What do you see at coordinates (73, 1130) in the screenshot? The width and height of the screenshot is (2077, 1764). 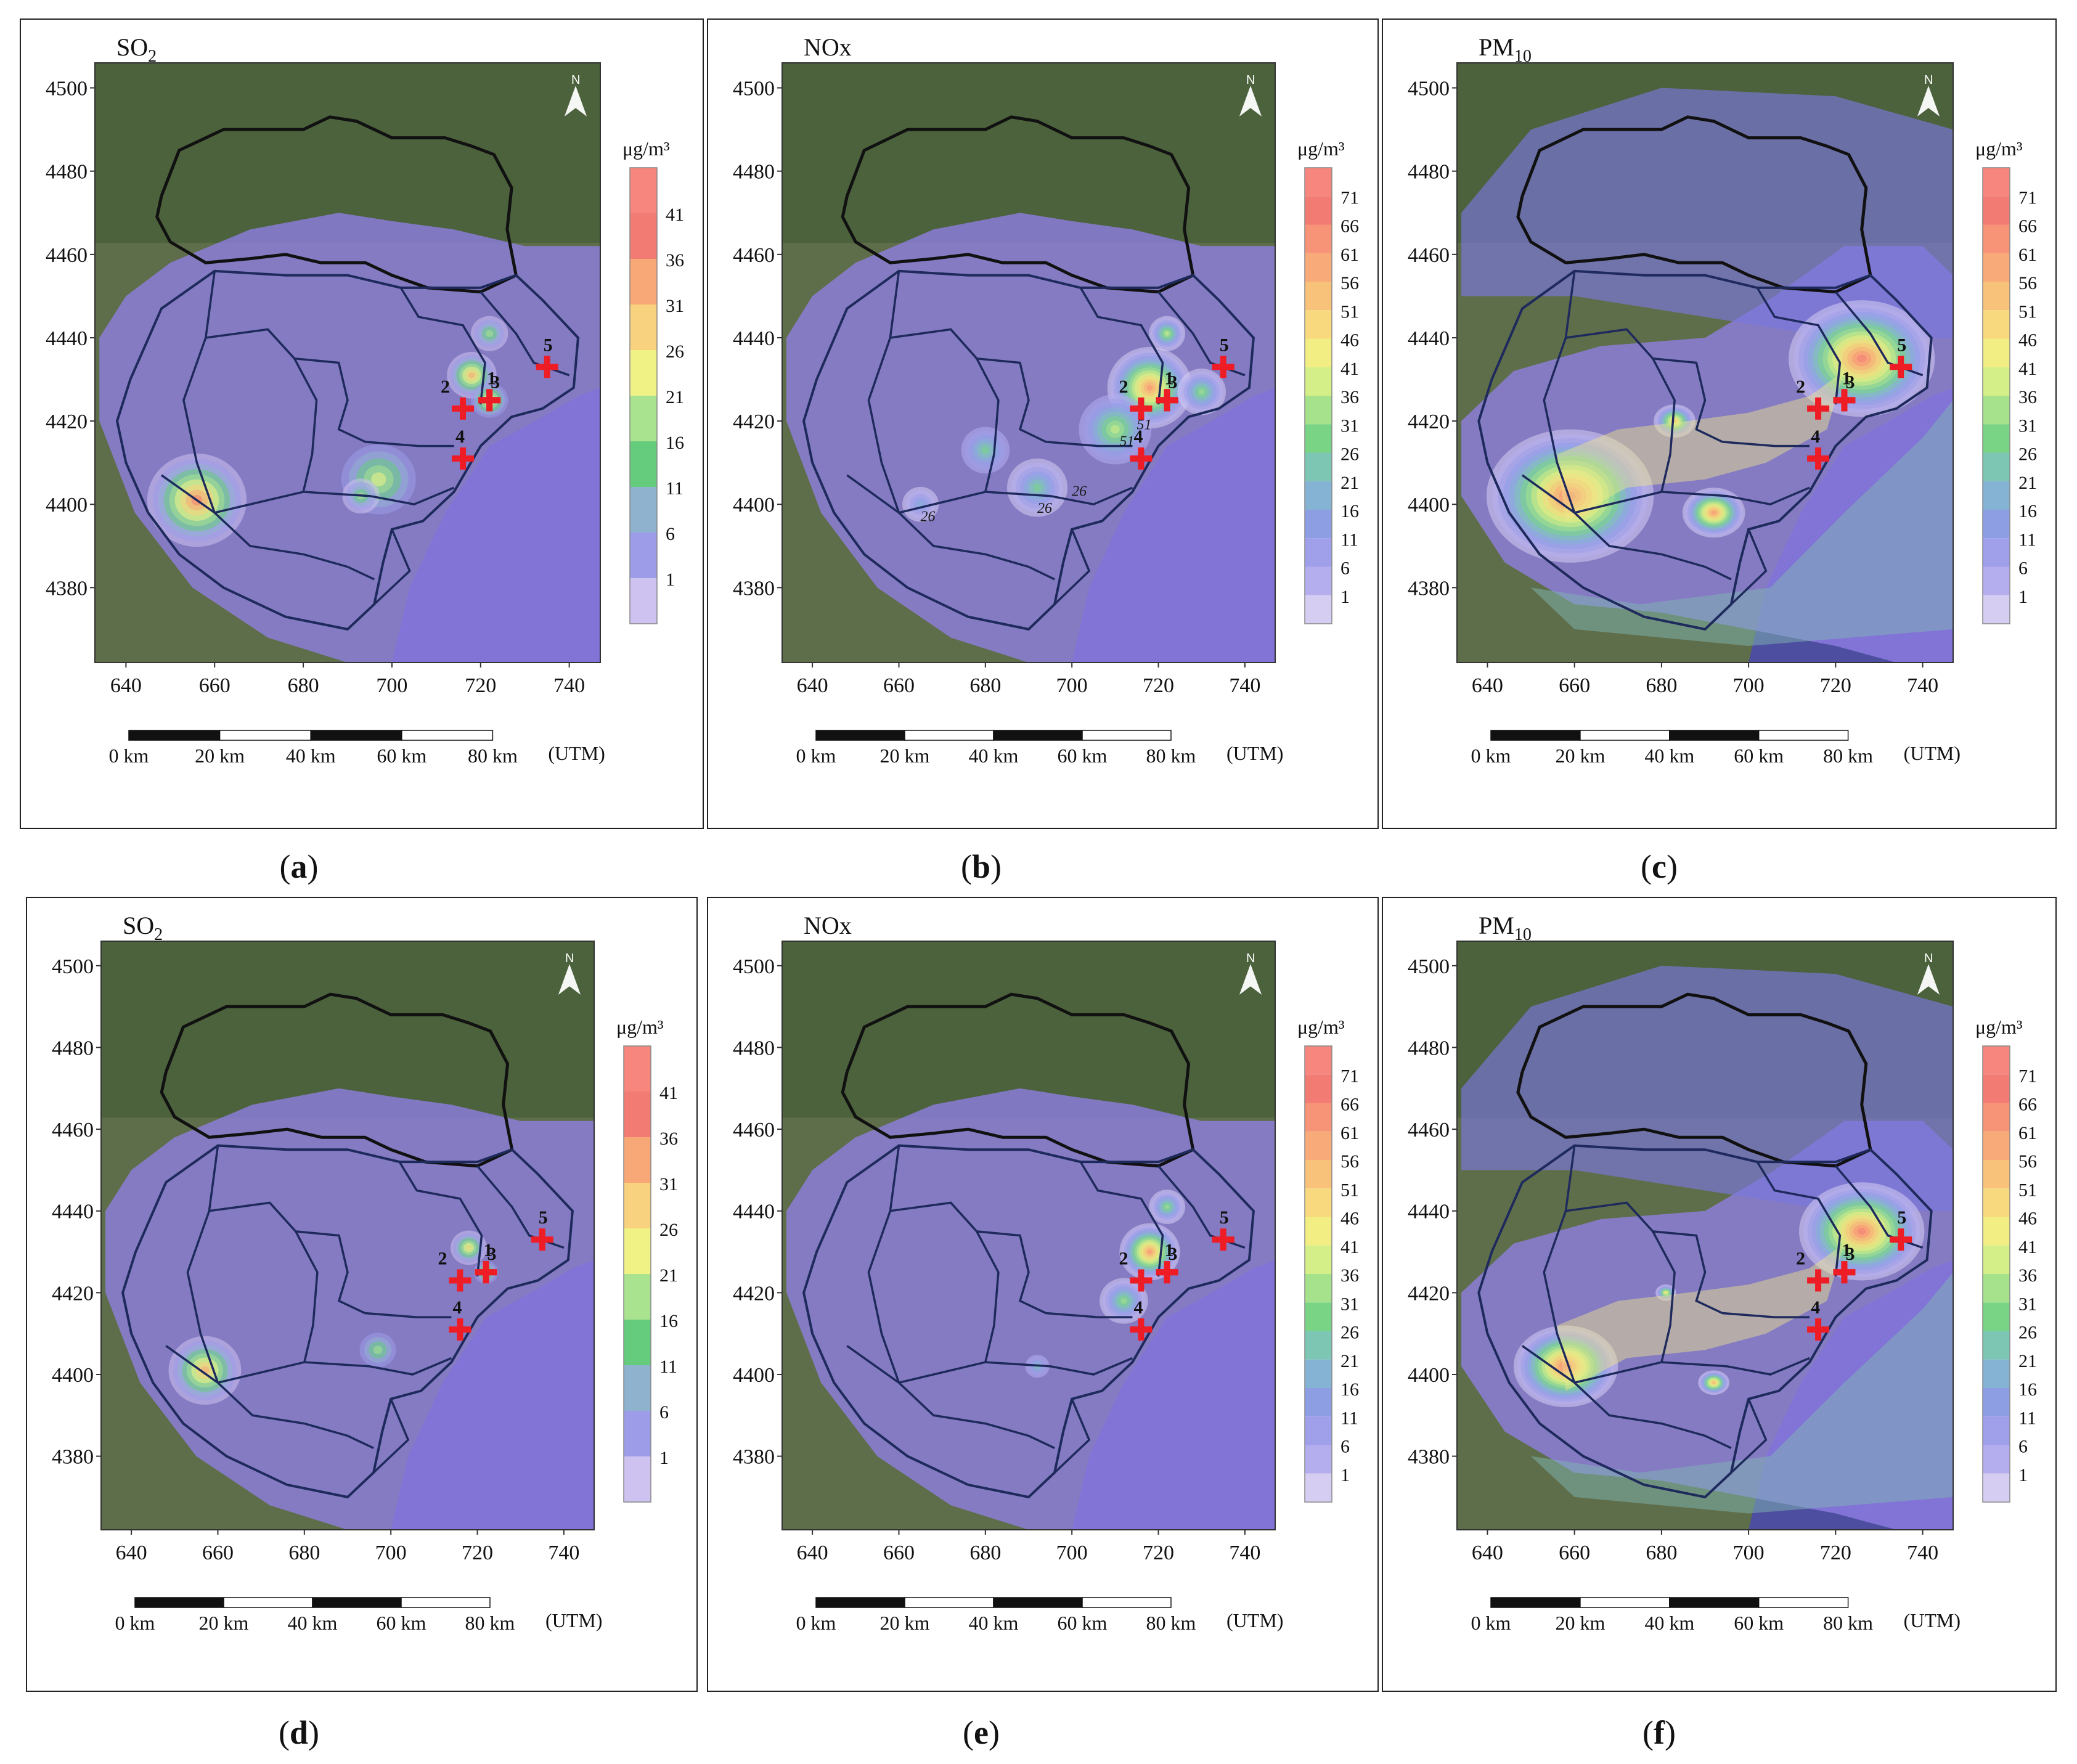 I see `y-tick-label: 4460` at bounding box center [73, 1130].